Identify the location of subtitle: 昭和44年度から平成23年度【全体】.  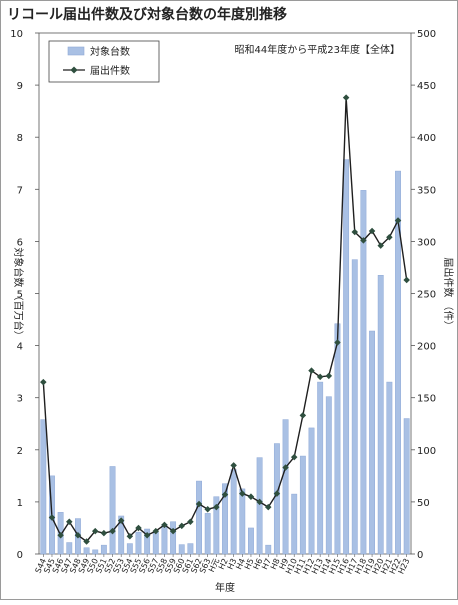
(317, 49).